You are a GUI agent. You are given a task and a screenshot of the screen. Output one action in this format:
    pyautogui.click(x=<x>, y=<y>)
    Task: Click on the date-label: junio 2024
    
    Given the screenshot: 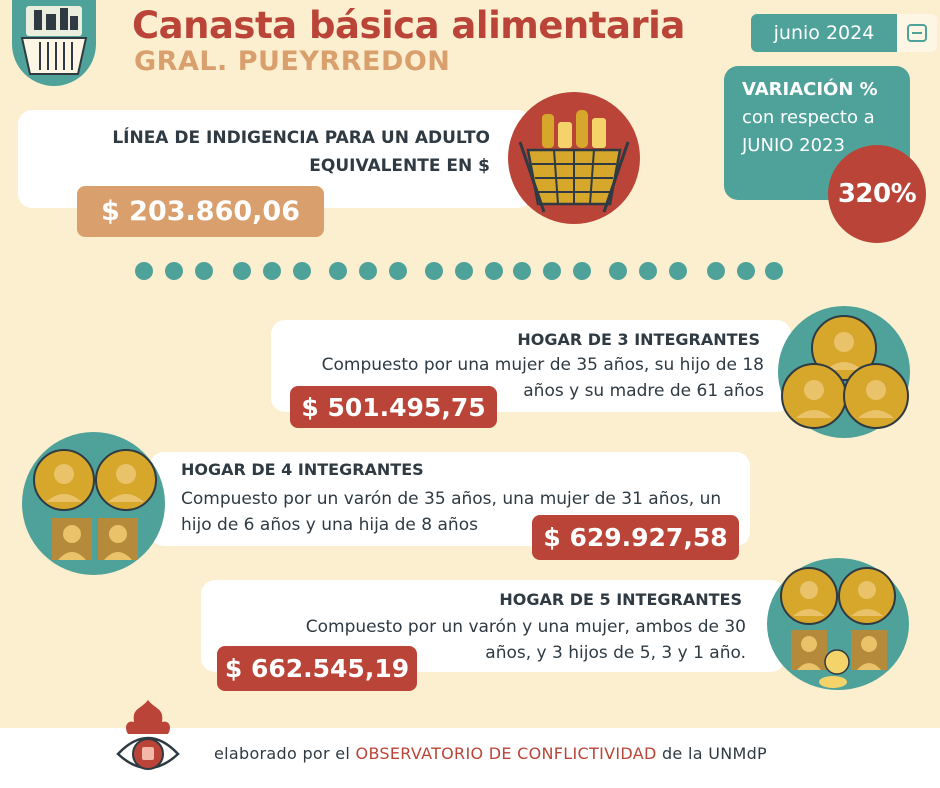 What is the action you would take?
    pyautogui.click(x=824, y=33)
    